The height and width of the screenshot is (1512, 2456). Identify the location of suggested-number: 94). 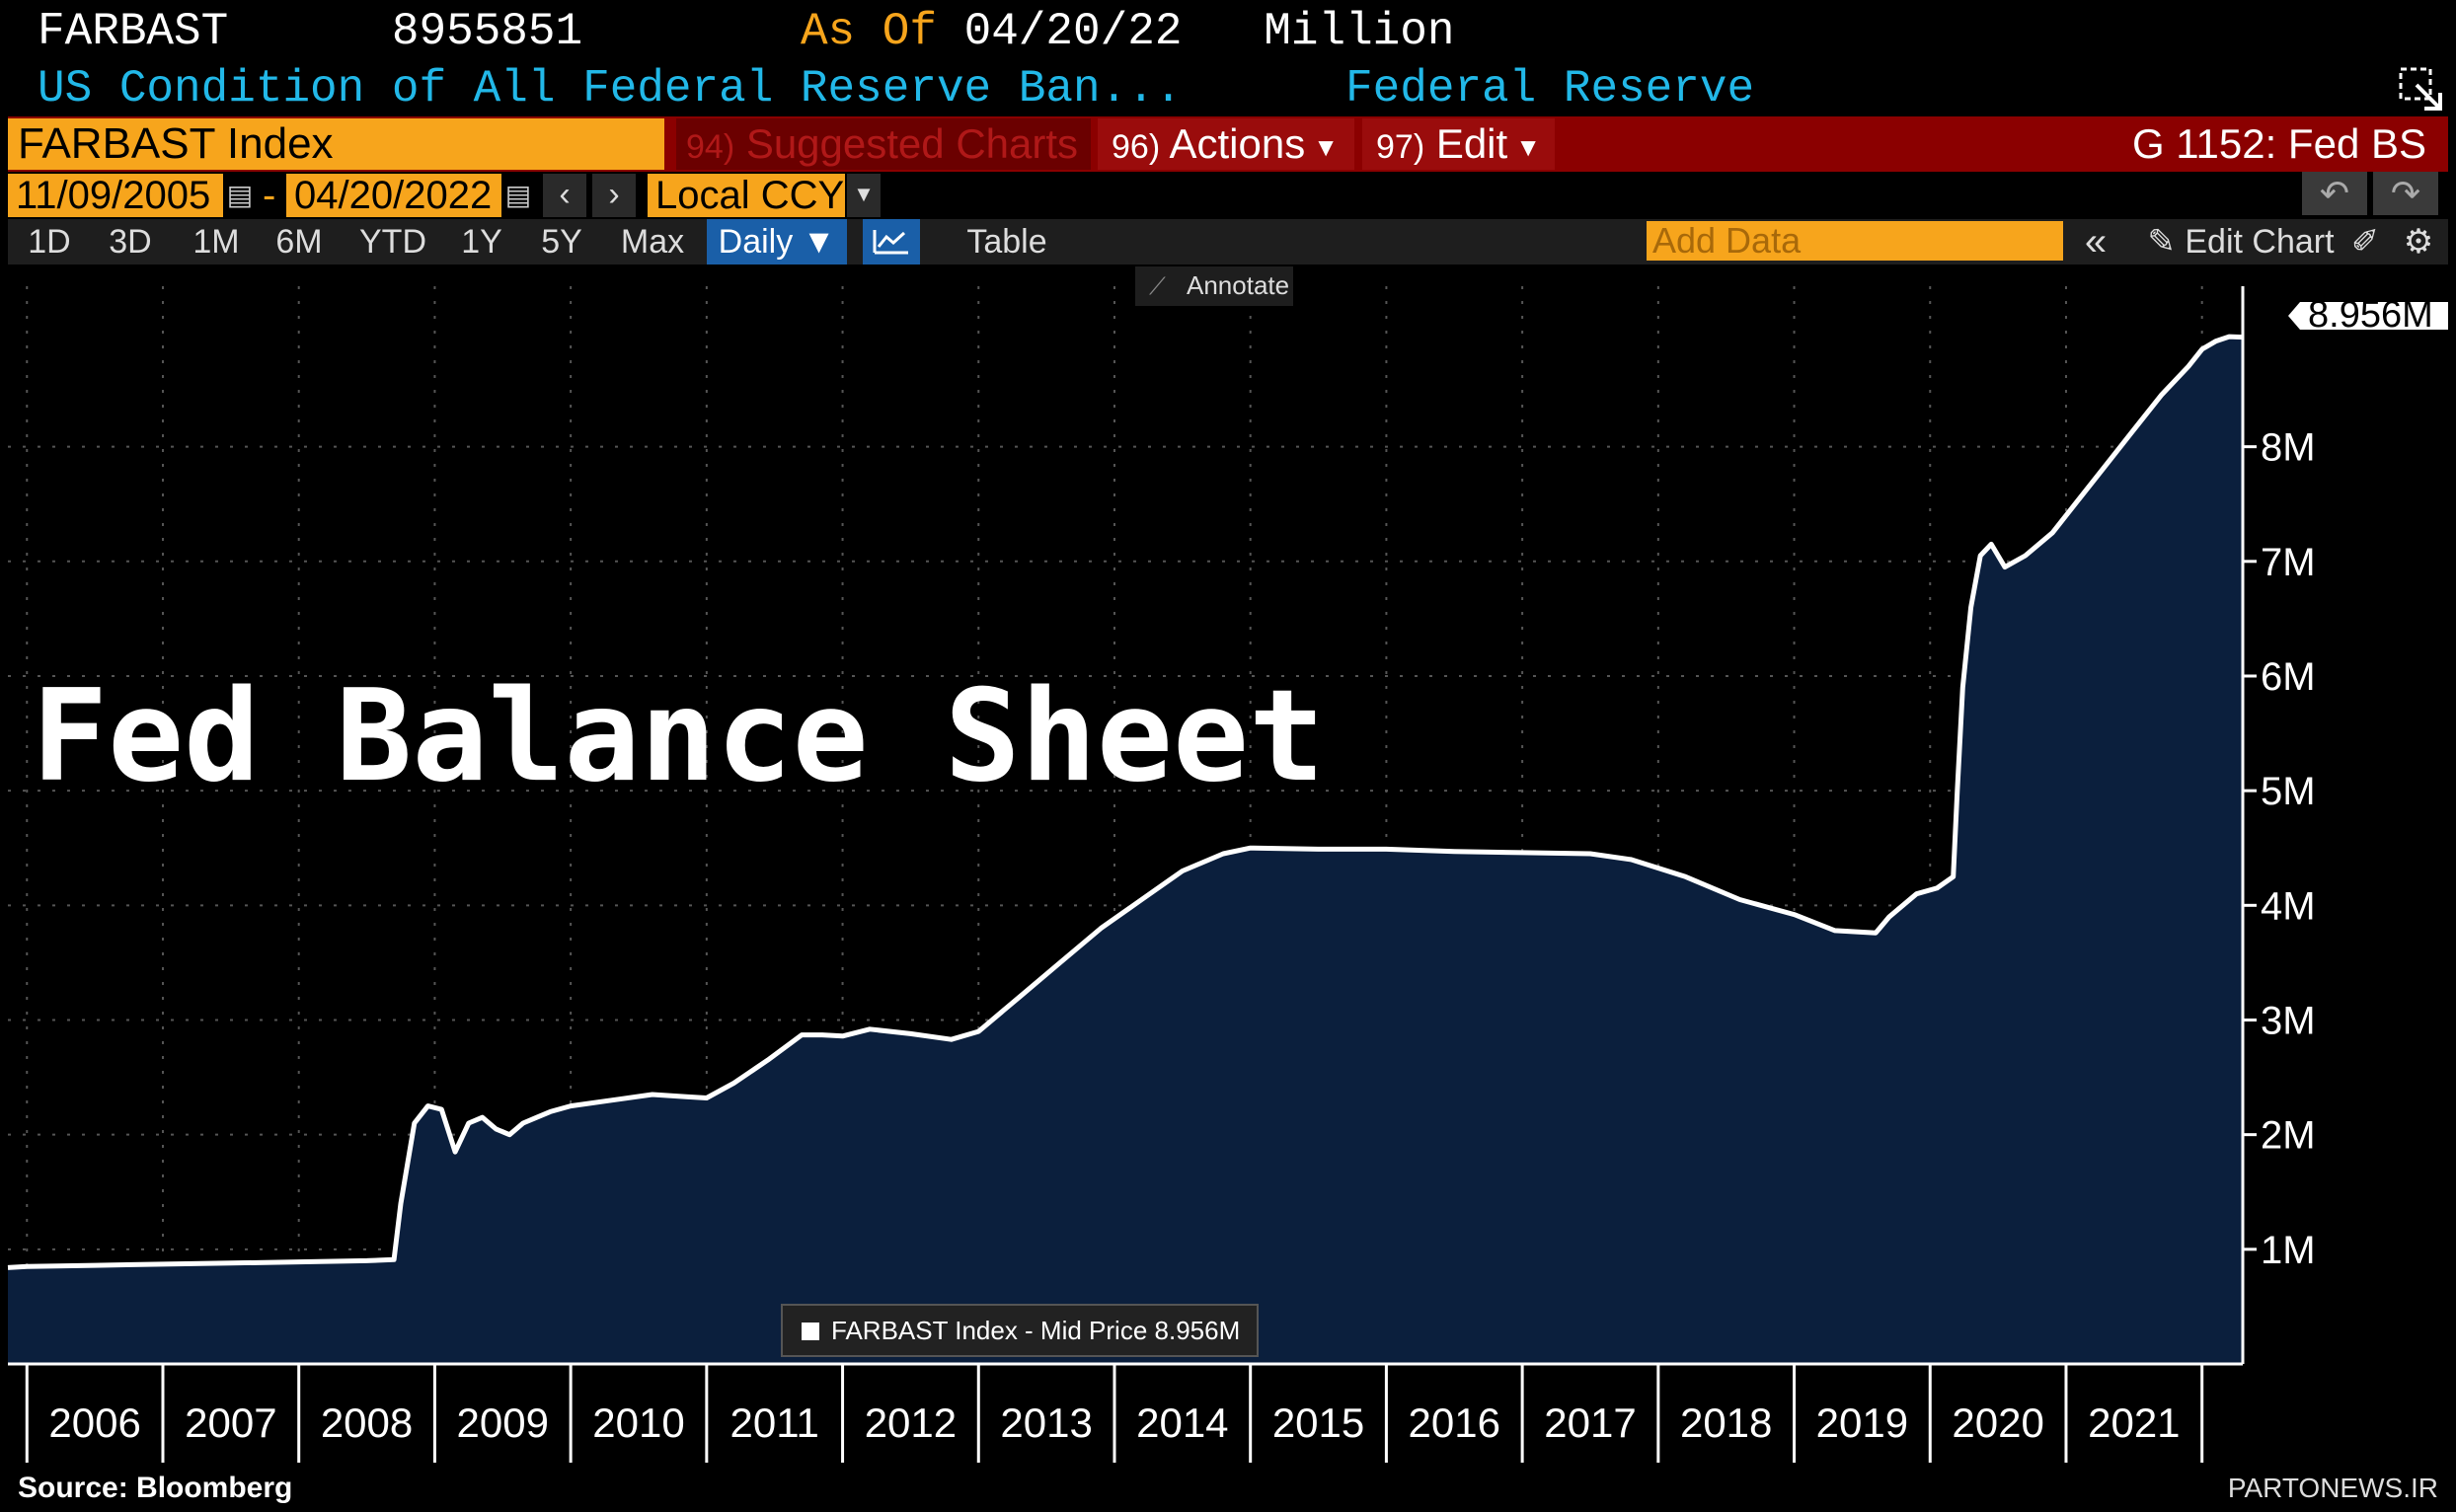
(710, 147).